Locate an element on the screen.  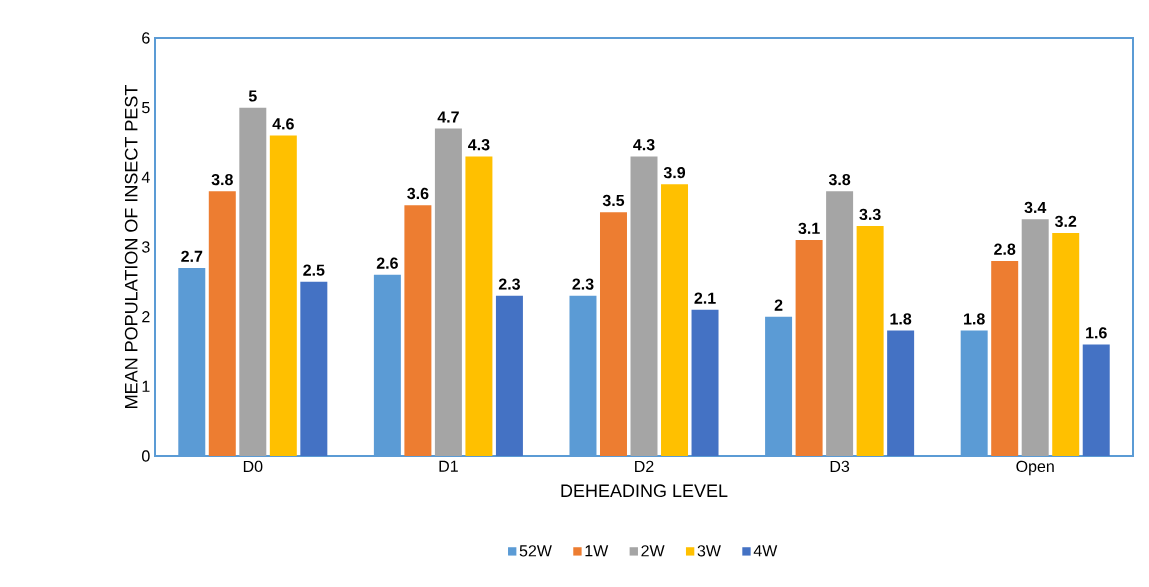
data-label: 5 is located at coordinates (252, 96).